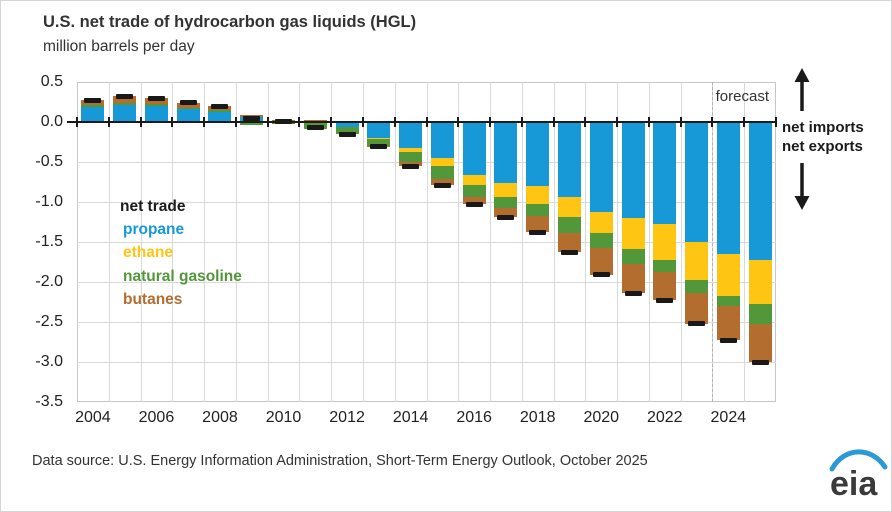  I want to click on y-tick-label: -1.0, so click(49, 201).